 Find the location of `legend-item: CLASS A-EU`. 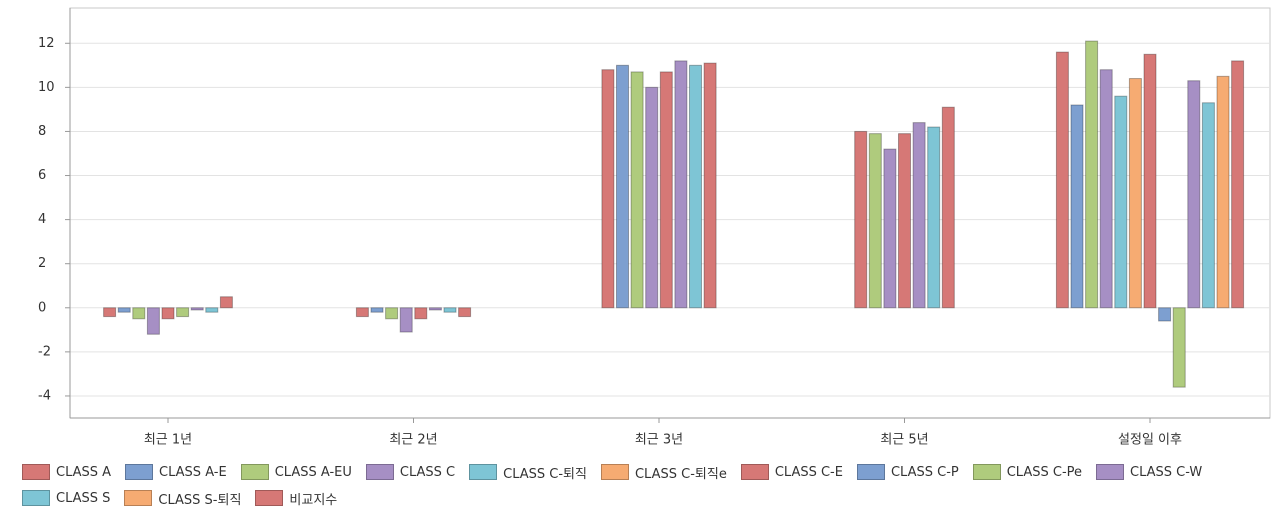

legend-item: CLASS A-EU is located at coordinates (296, 472).